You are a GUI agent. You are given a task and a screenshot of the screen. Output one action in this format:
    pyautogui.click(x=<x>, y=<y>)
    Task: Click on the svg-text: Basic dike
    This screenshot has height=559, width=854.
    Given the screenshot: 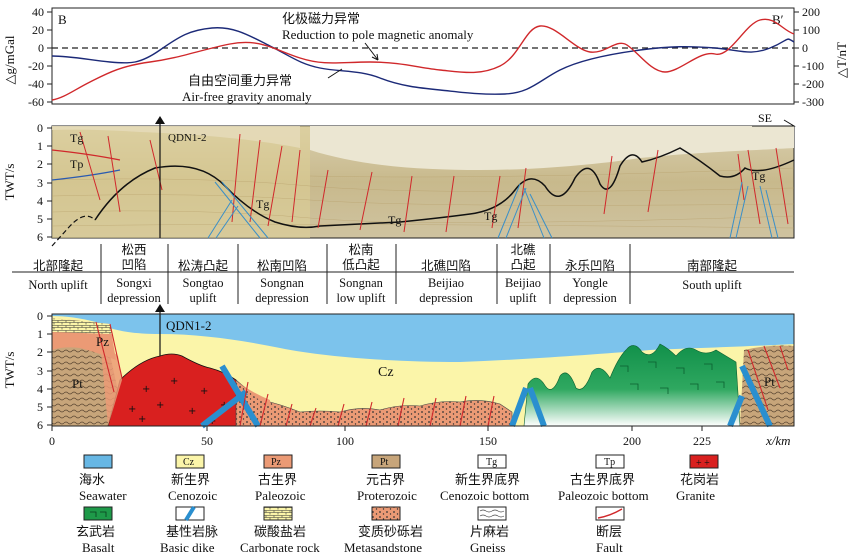 What is the action you would take?
    pyautogui.click(x=187, y=547)
    